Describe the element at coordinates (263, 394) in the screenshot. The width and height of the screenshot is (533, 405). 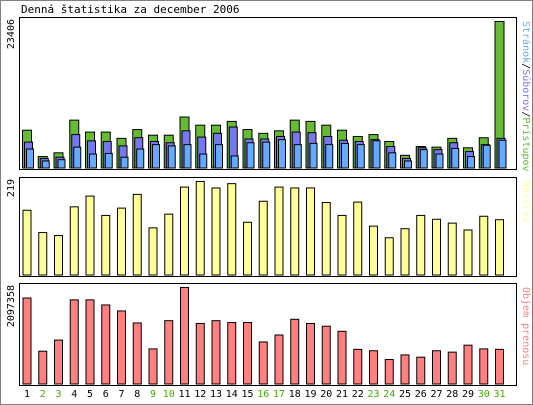
I see `x-tick-label-16: 16` at that location.